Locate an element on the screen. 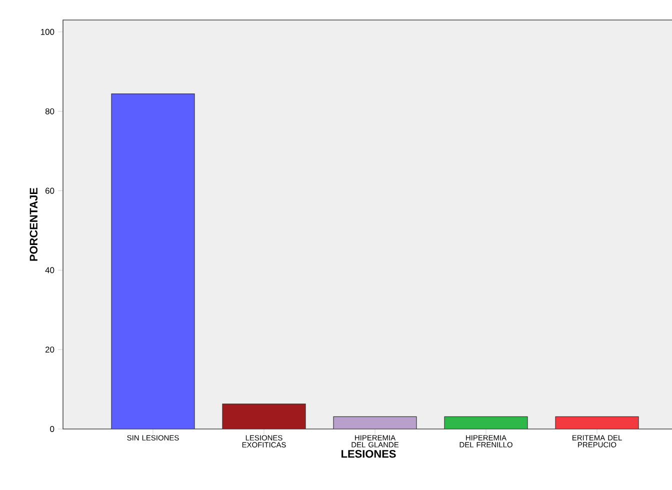 The height and width of the screenshot is (490, 672). y-tick-label: 100 is located at coordinates (47, 31).